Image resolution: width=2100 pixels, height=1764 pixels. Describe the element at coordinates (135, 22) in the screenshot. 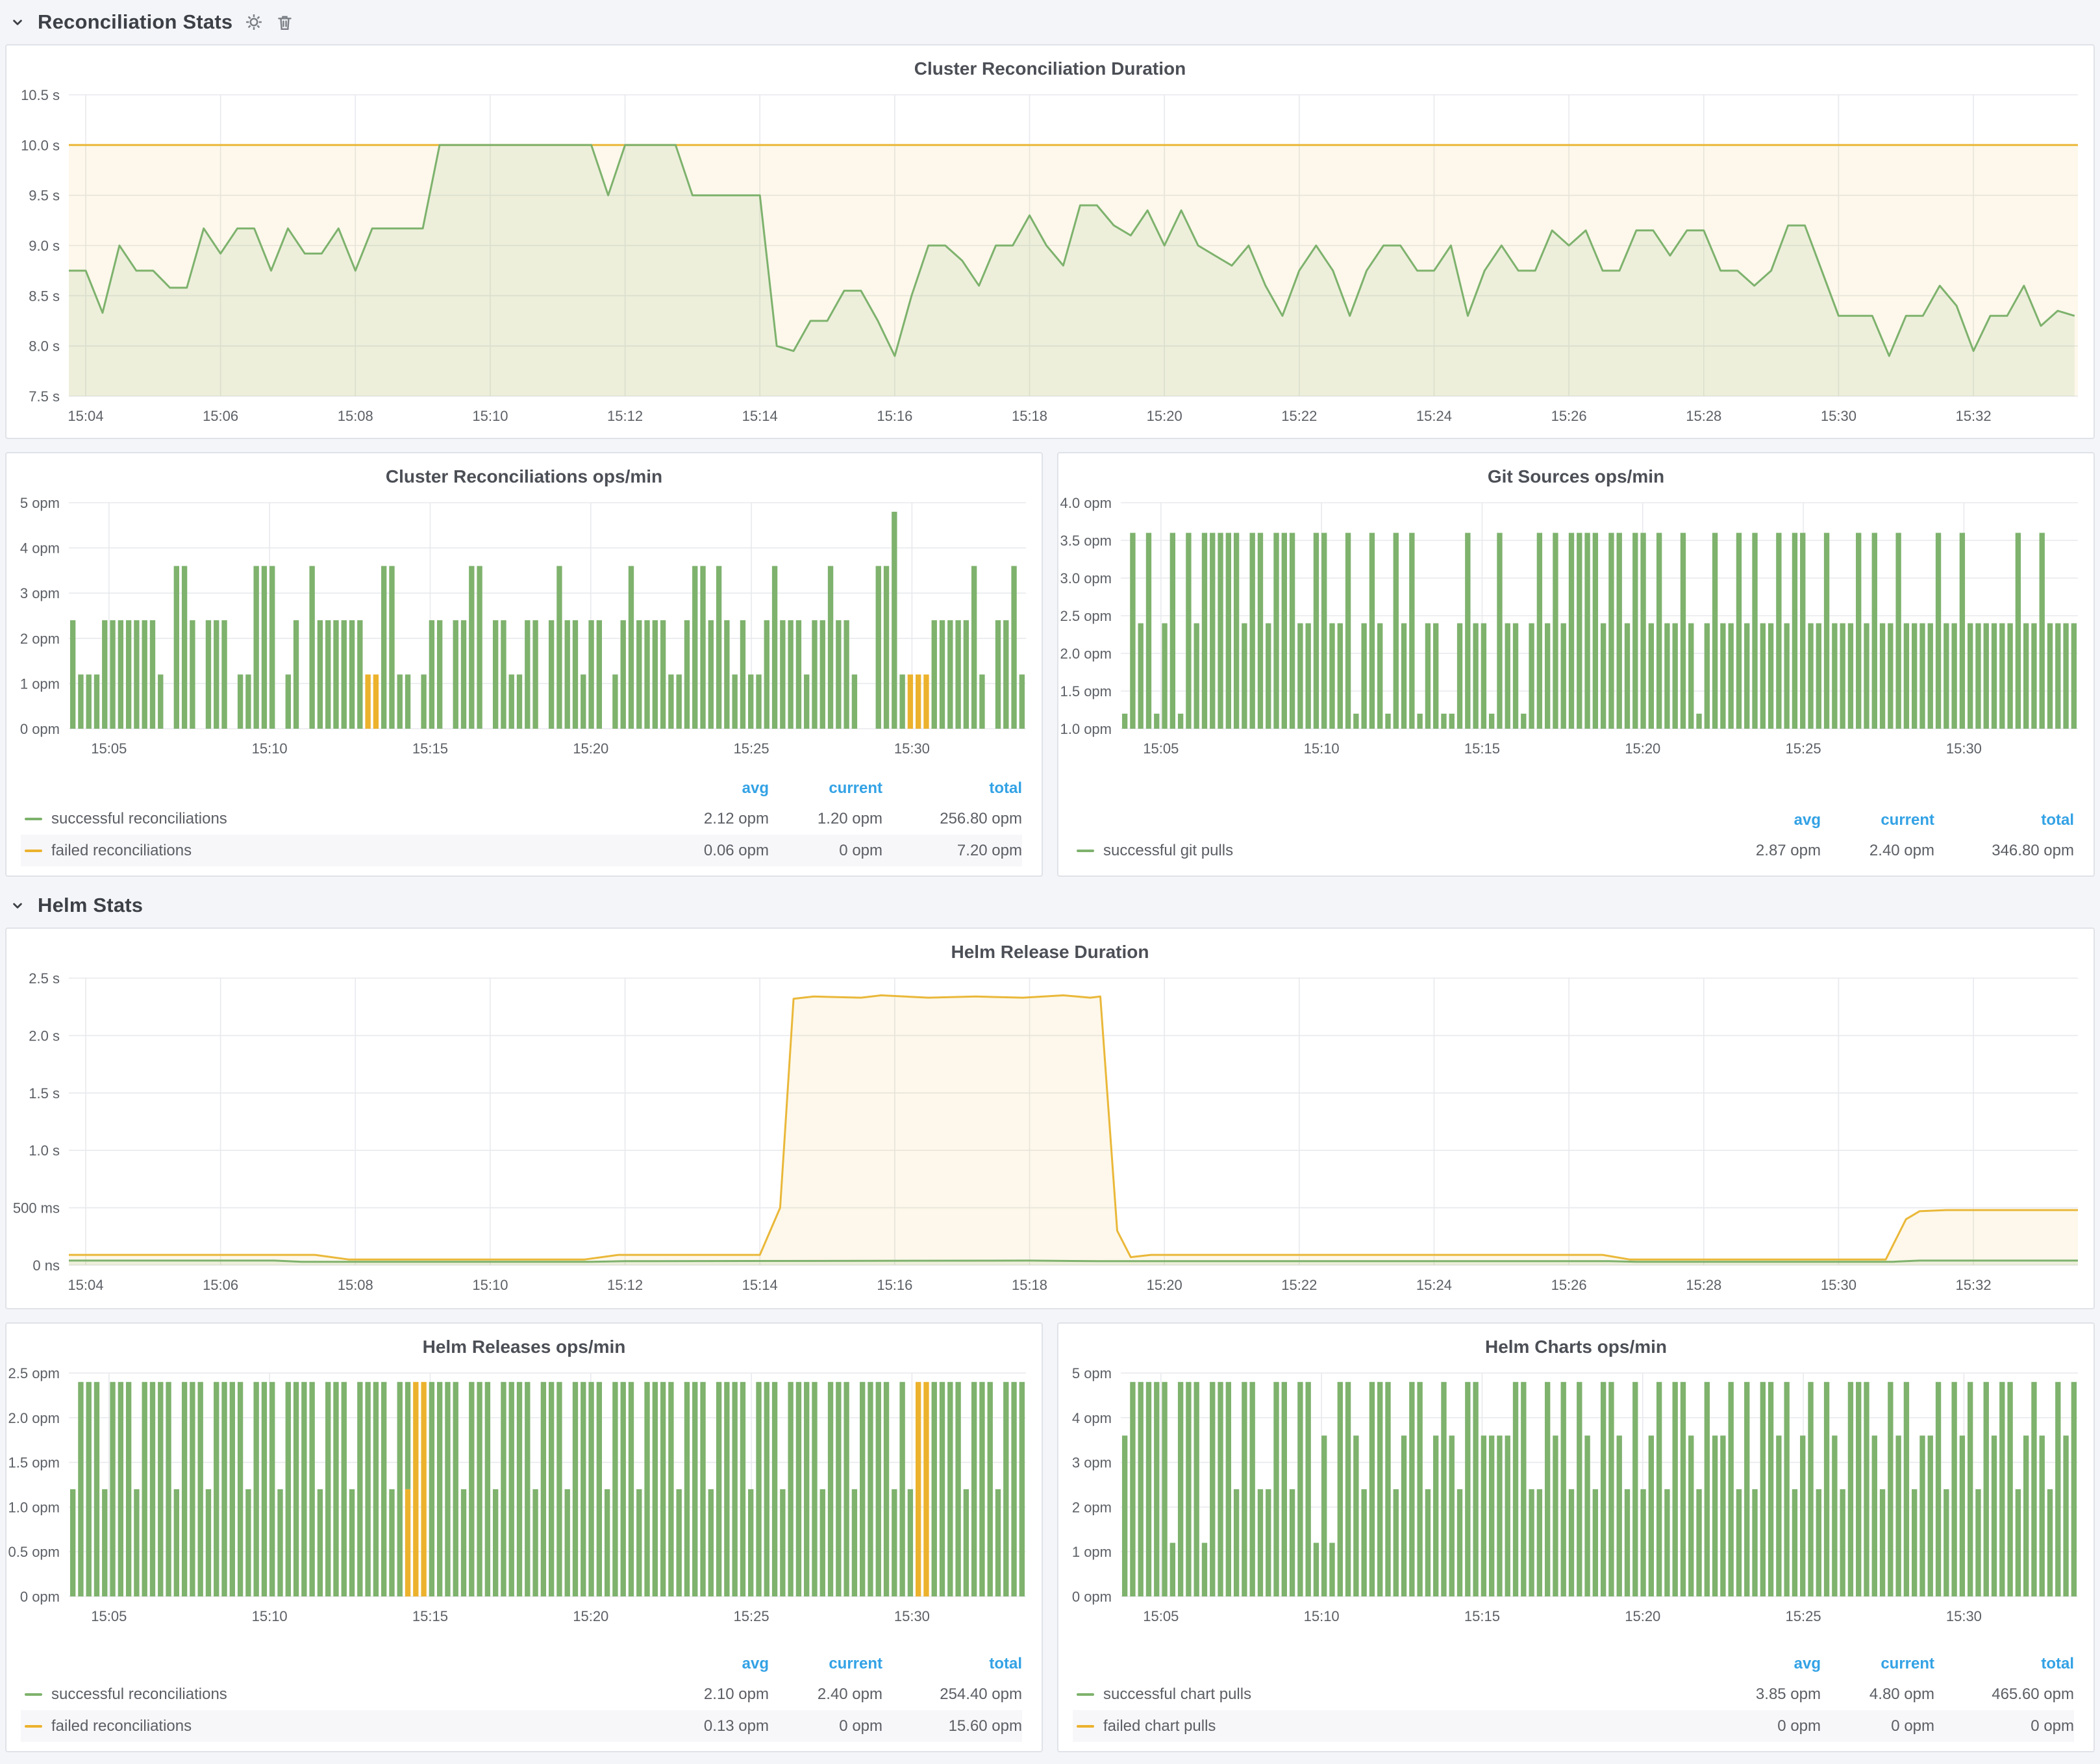

I see `section-title: Reconciliation Stats` at that location.